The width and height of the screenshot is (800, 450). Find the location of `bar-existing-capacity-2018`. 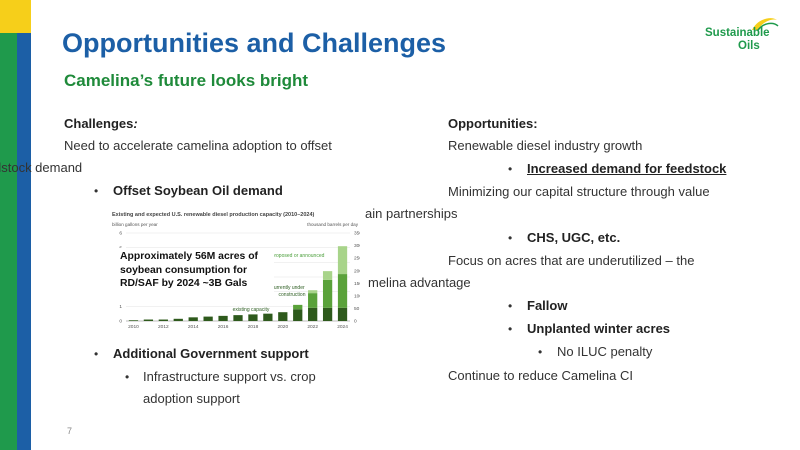

bar-existing-capacity-2018 is located at coordinates (253, 317).